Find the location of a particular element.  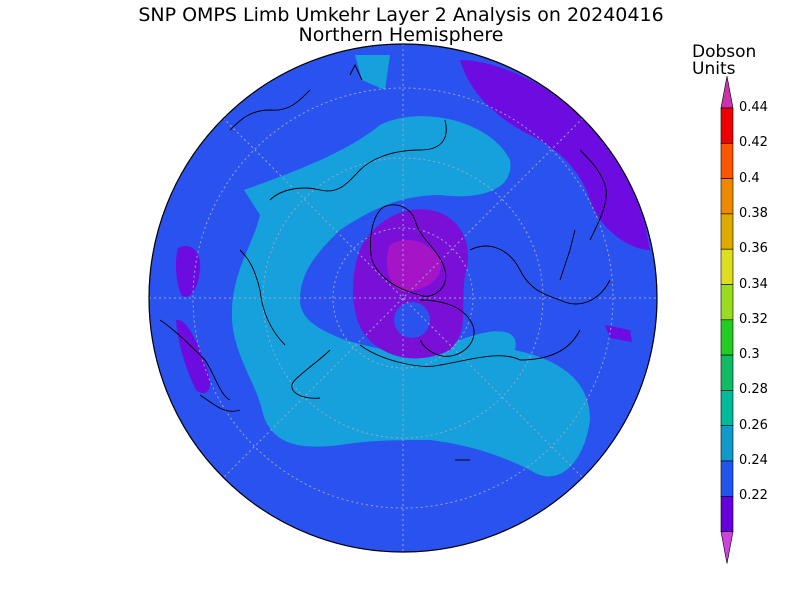

colorbar-tick-label: 0.34 is located at coordinates (753, 284).